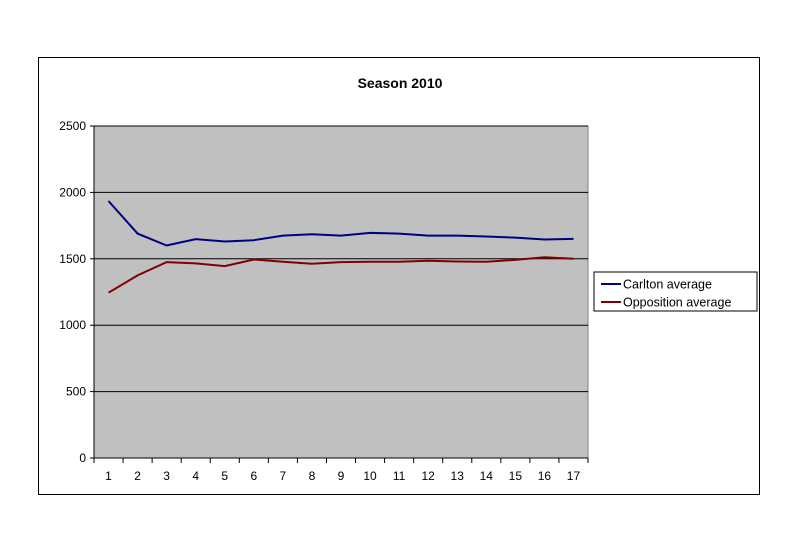  I want to click on x-tick-label: 11, so click(399, 476).